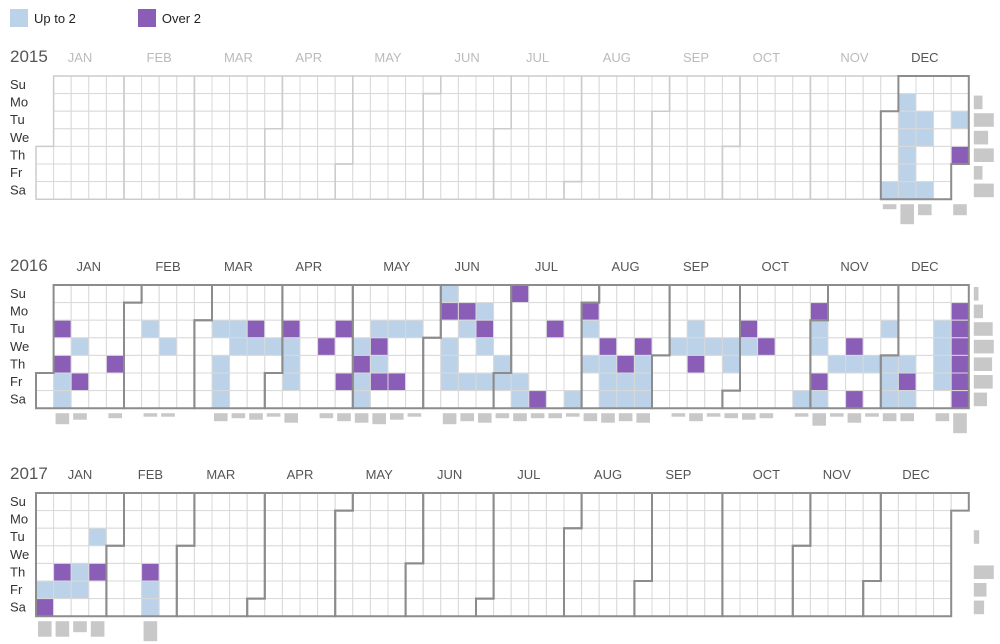 Image resolution: width=1000 pixels, height=644 pixels. What do you see at coordinates (854, 57) in the screenshot?
I see `month-label-nov: NOV` at bounding box center [854, 57].